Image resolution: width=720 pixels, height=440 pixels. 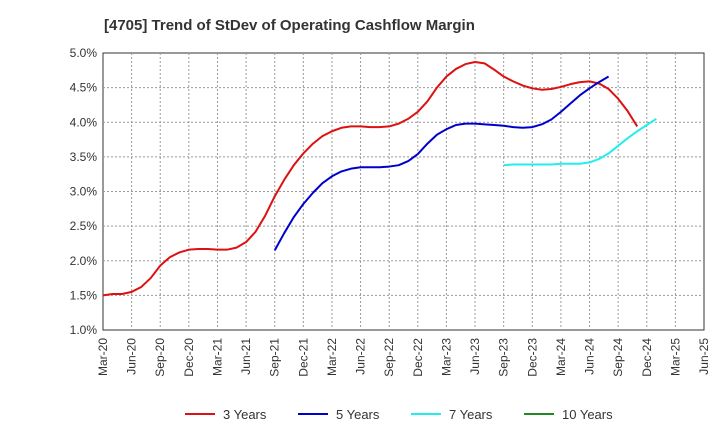 What do you see at coordinates (160, 357) in the screenshot?
I see `x-tick-label: Sep-20` at bounding box center [160, 357].